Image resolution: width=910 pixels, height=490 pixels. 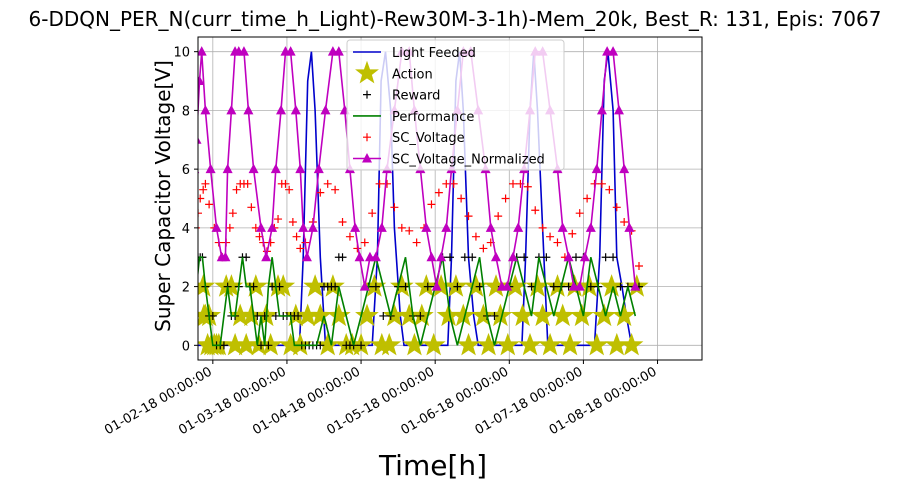 I want to click on legend-item-sc-voltage-normalized: SC_Voltage_Normalized, so click(x=449, y=160).